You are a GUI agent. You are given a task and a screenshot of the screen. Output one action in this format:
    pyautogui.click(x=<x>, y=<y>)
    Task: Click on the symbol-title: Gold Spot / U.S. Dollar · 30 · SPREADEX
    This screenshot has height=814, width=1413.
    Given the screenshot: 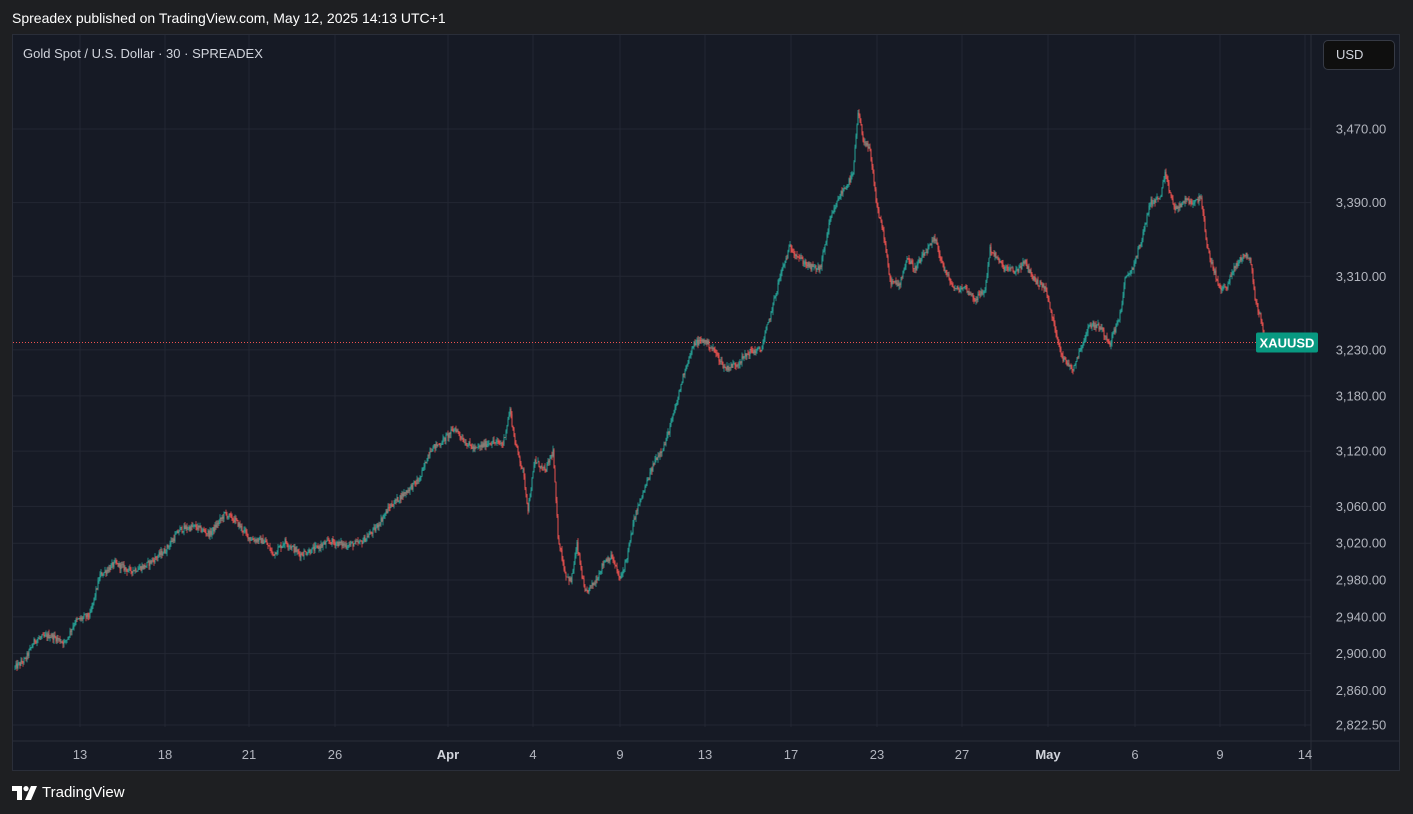 What is the action you would take?
    pyautogui.click(x=143, y=53)
    